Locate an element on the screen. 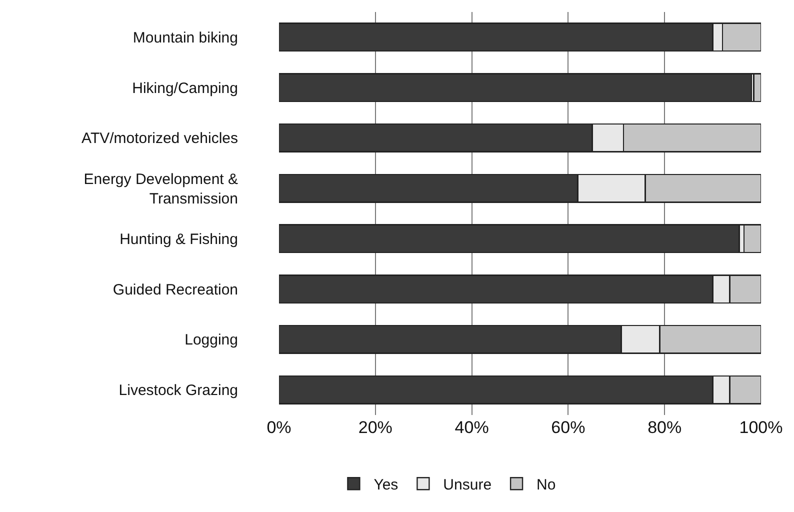 This screenshot has height=512, width=794. y-tick-label: Energy Development & Transmission is located at coordinates (161, 189).